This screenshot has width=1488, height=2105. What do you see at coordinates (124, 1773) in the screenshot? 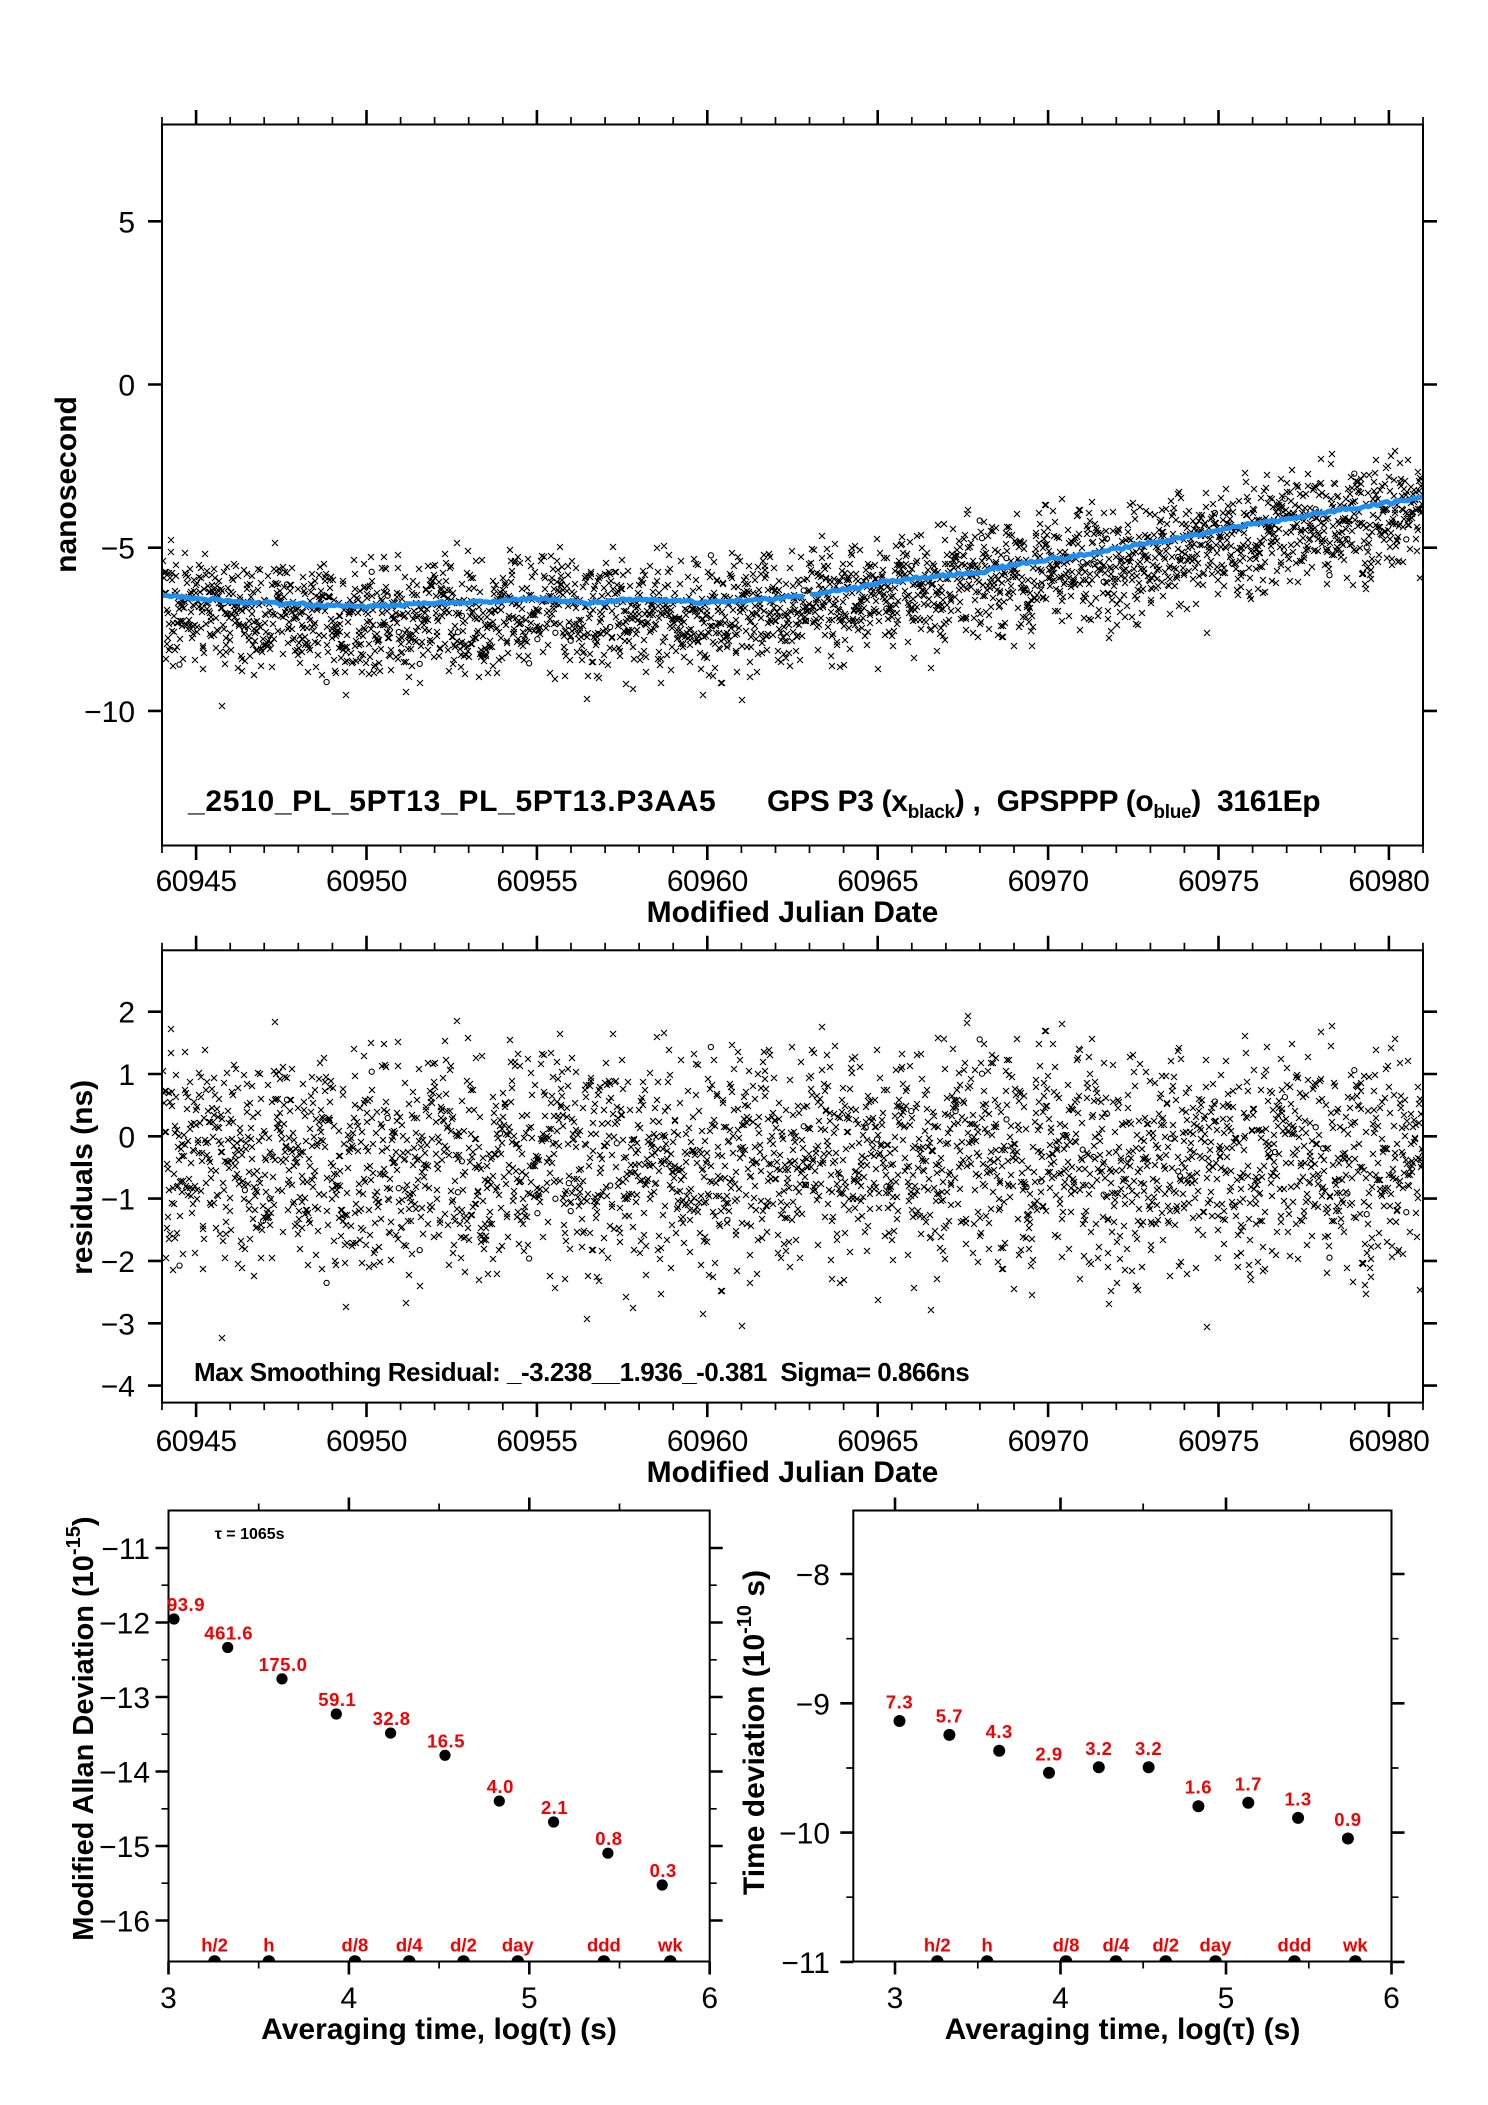
I see `svg-text: −14` at bounding box center [124, 1773].